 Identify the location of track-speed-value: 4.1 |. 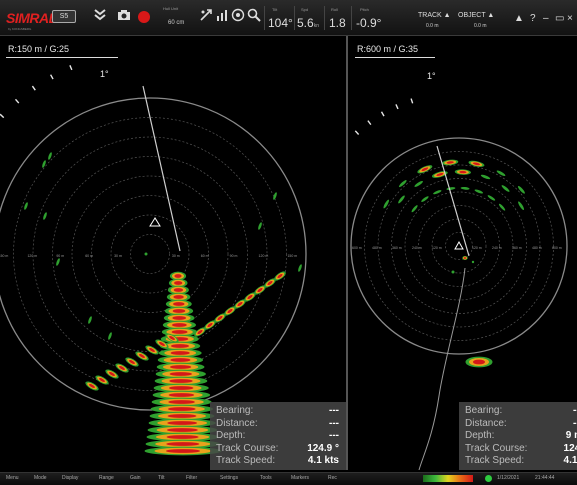
(570, 460).